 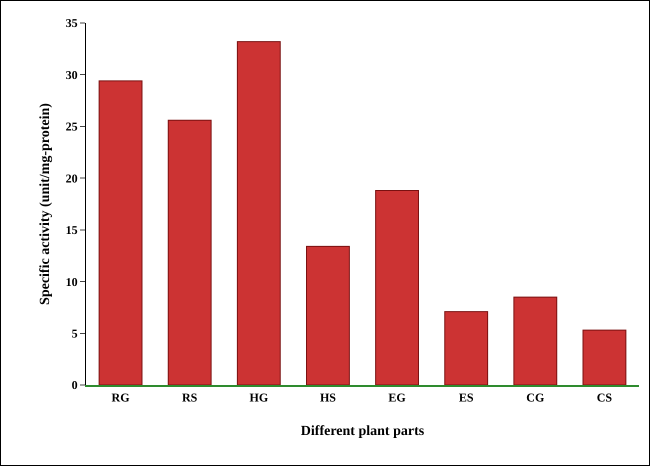 What do you see at coordinates (190, 397) in the screenshot?
I see `x-tick-label: RS` at bounding box center [190, 397].